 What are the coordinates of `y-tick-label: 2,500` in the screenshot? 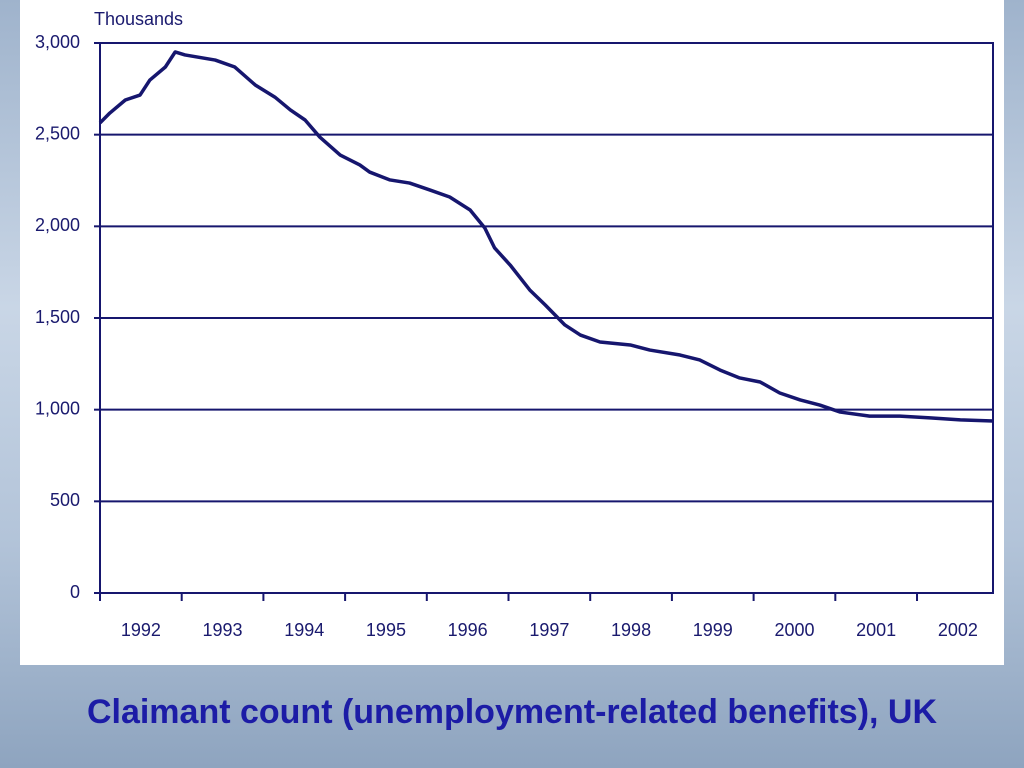 It's located at (57, 133).